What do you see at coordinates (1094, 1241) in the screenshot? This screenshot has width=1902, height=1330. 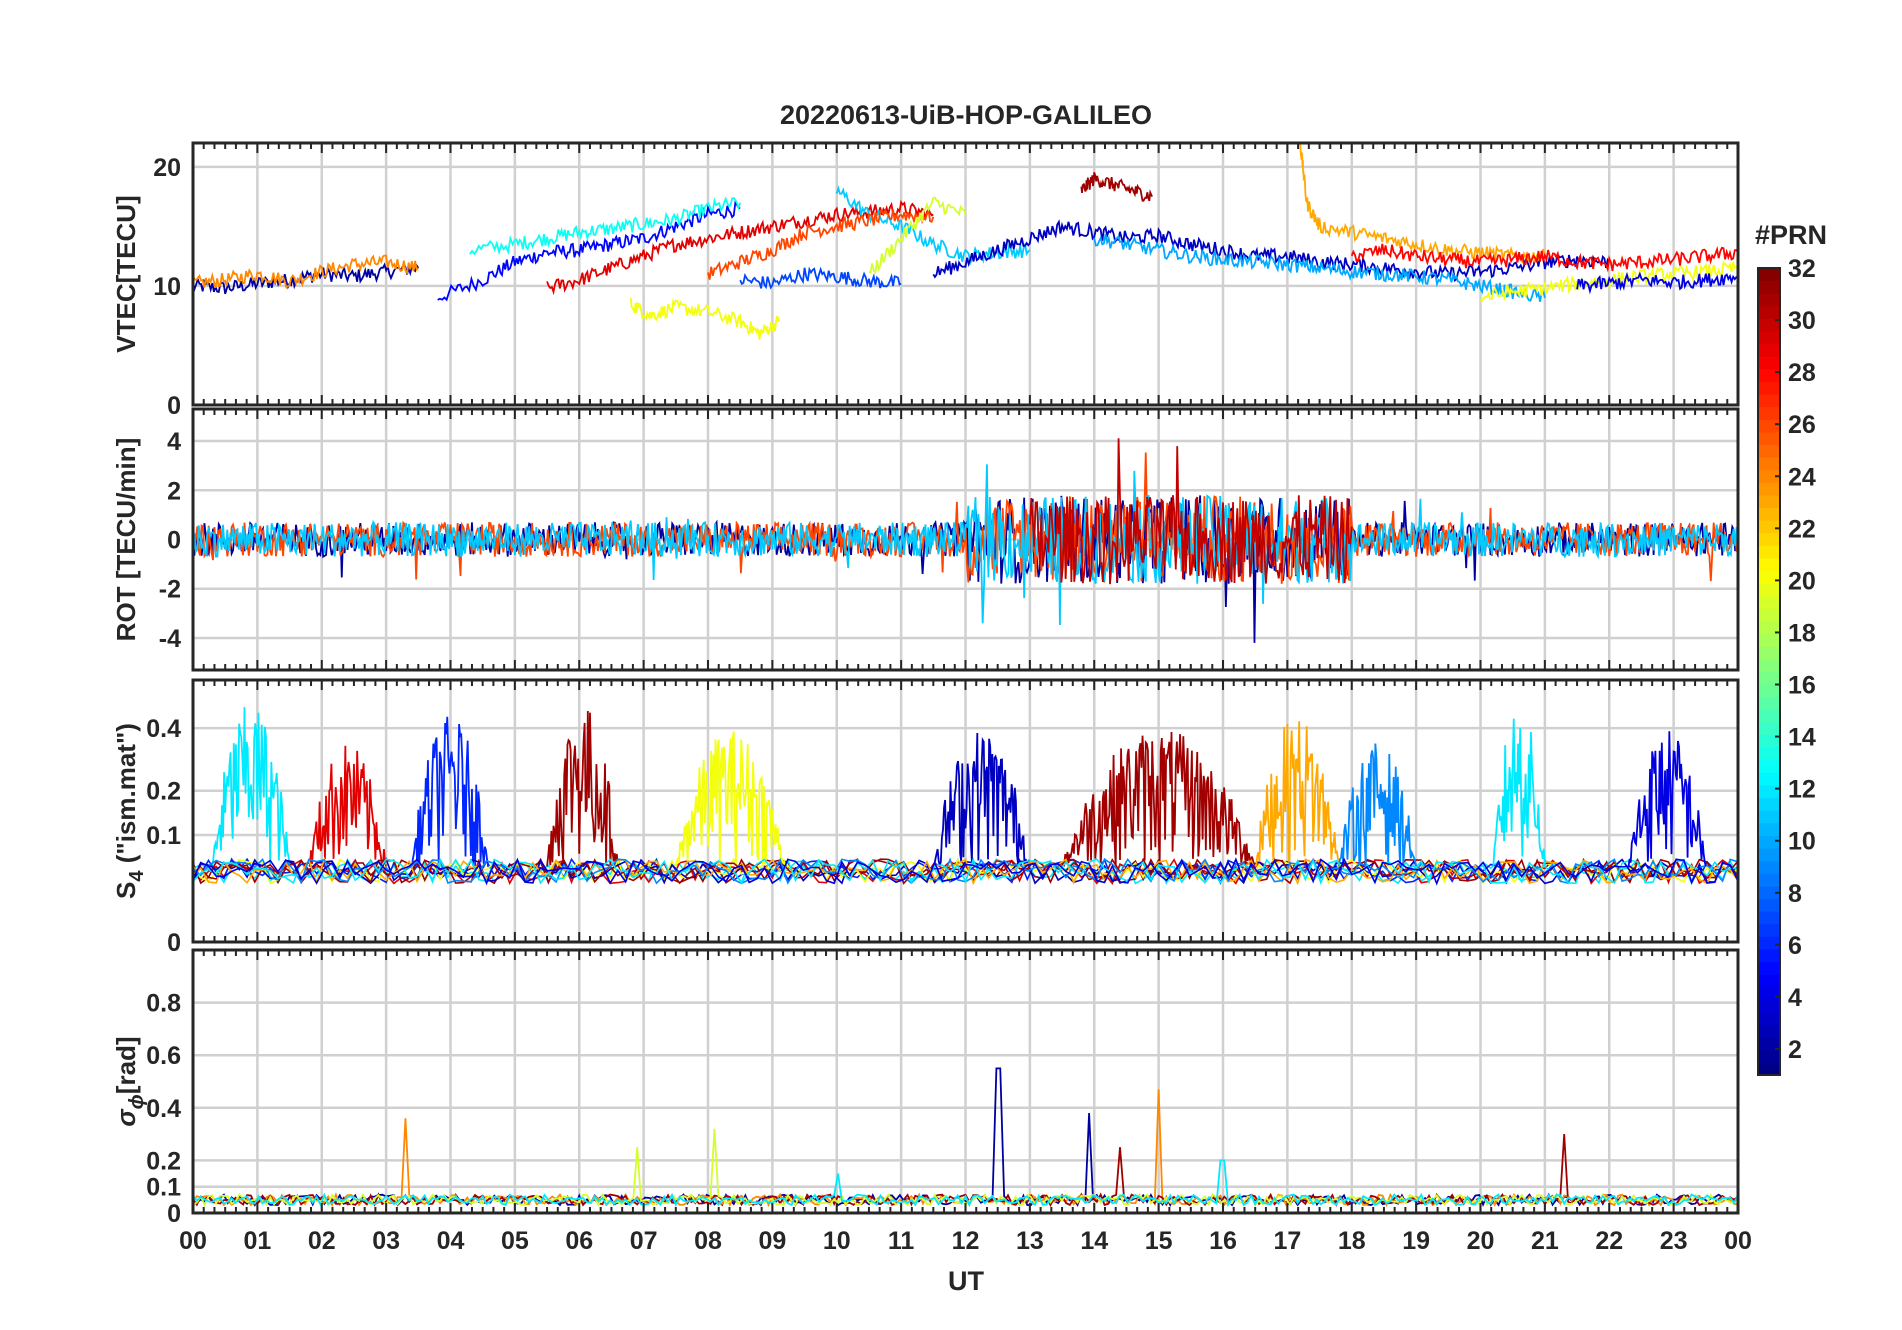 I see `x-tick-label: 14` at bounding box center [1094, 1241].